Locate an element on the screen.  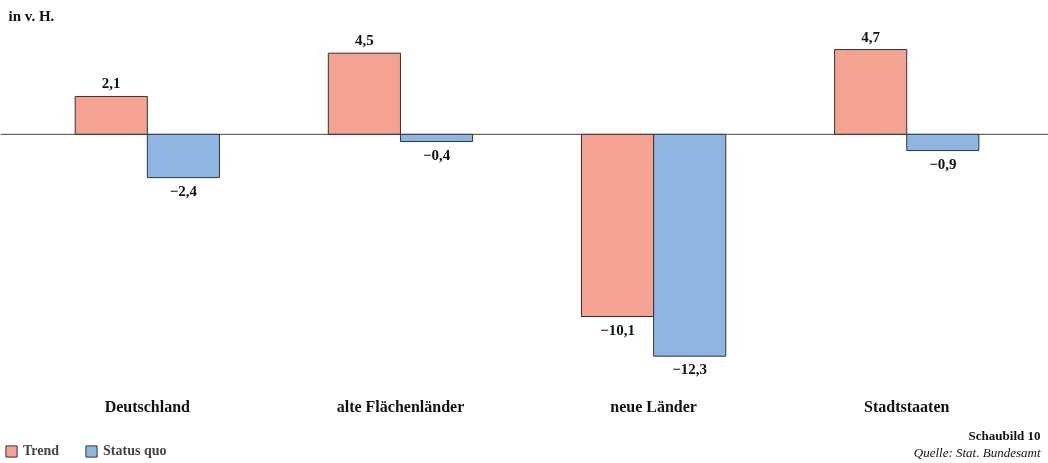
legend-label: Status quo is located at coordinates (135, 451).